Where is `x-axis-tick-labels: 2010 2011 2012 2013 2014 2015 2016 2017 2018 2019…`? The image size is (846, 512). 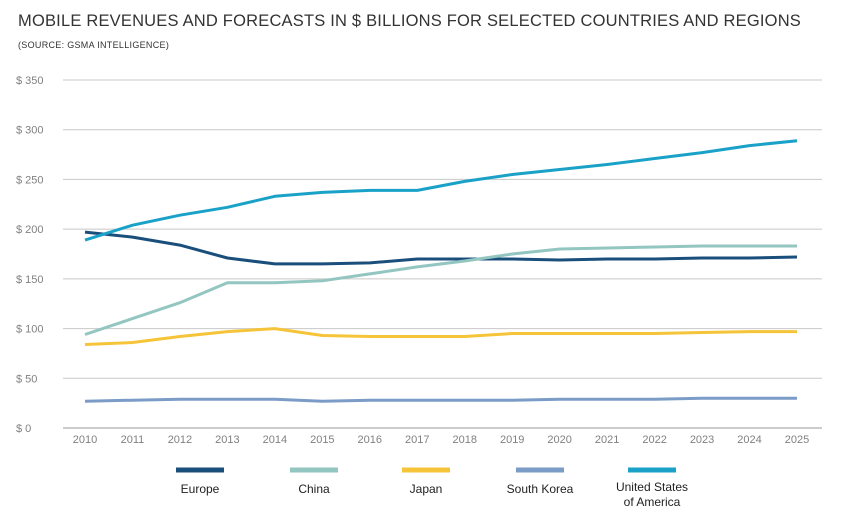 x-axis-tick-labels: 2010 2011 2012 2013 2014 2015 2016 2017 2018 2019… is located at coordinates (441, 440).